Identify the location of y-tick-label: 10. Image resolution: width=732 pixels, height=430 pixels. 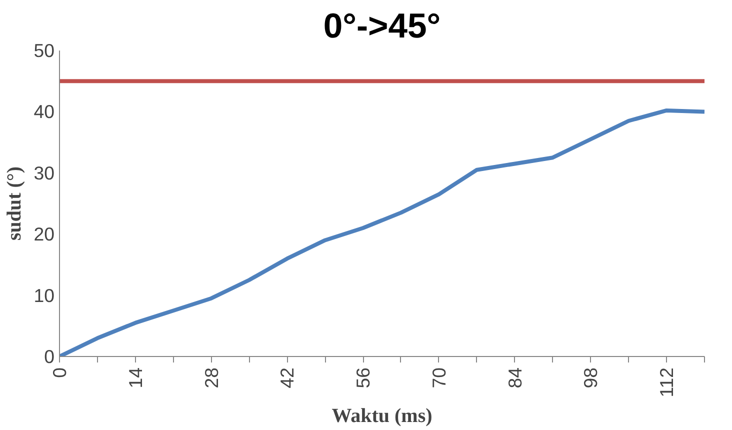
(44, 295).